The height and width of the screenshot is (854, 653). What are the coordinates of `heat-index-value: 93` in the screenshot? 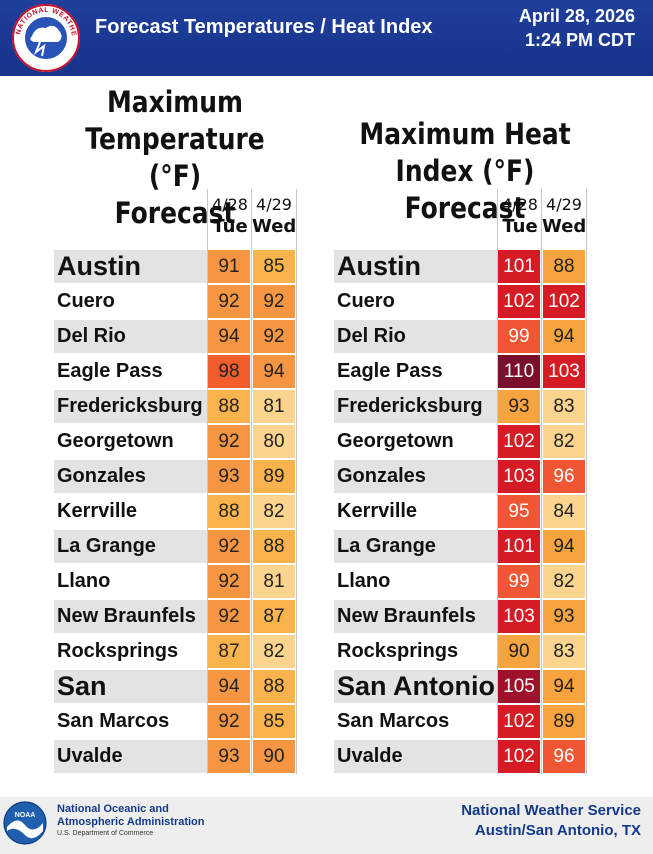 It's located at (519, 406).